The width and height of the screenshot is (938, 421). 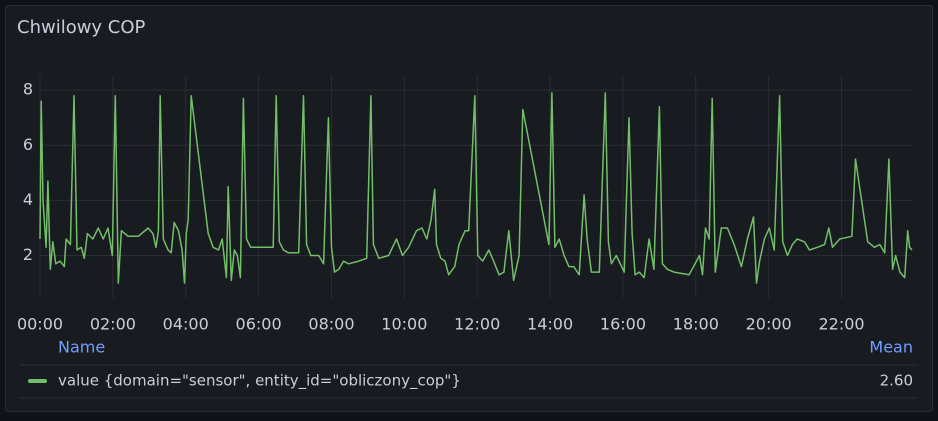 What do you see at coordinates (896, 381) in the screenshot?
I see `legend-mean-value: 2.60` at bounding box center [896, 381].